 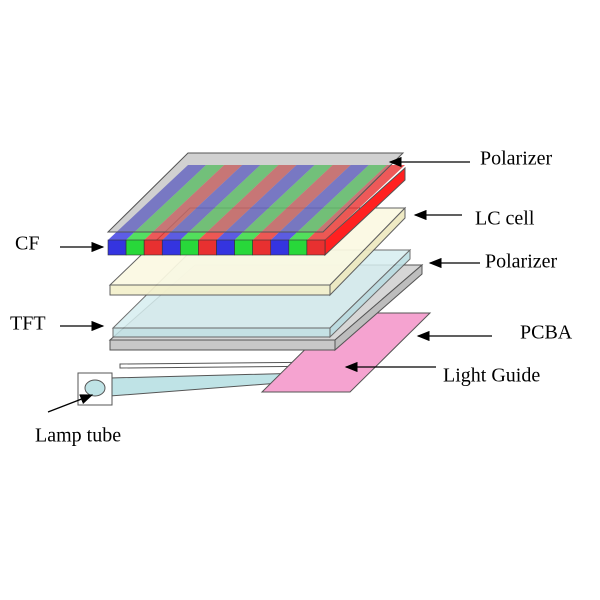 I want to click on label: PCBA, so click(x=546, y=333).